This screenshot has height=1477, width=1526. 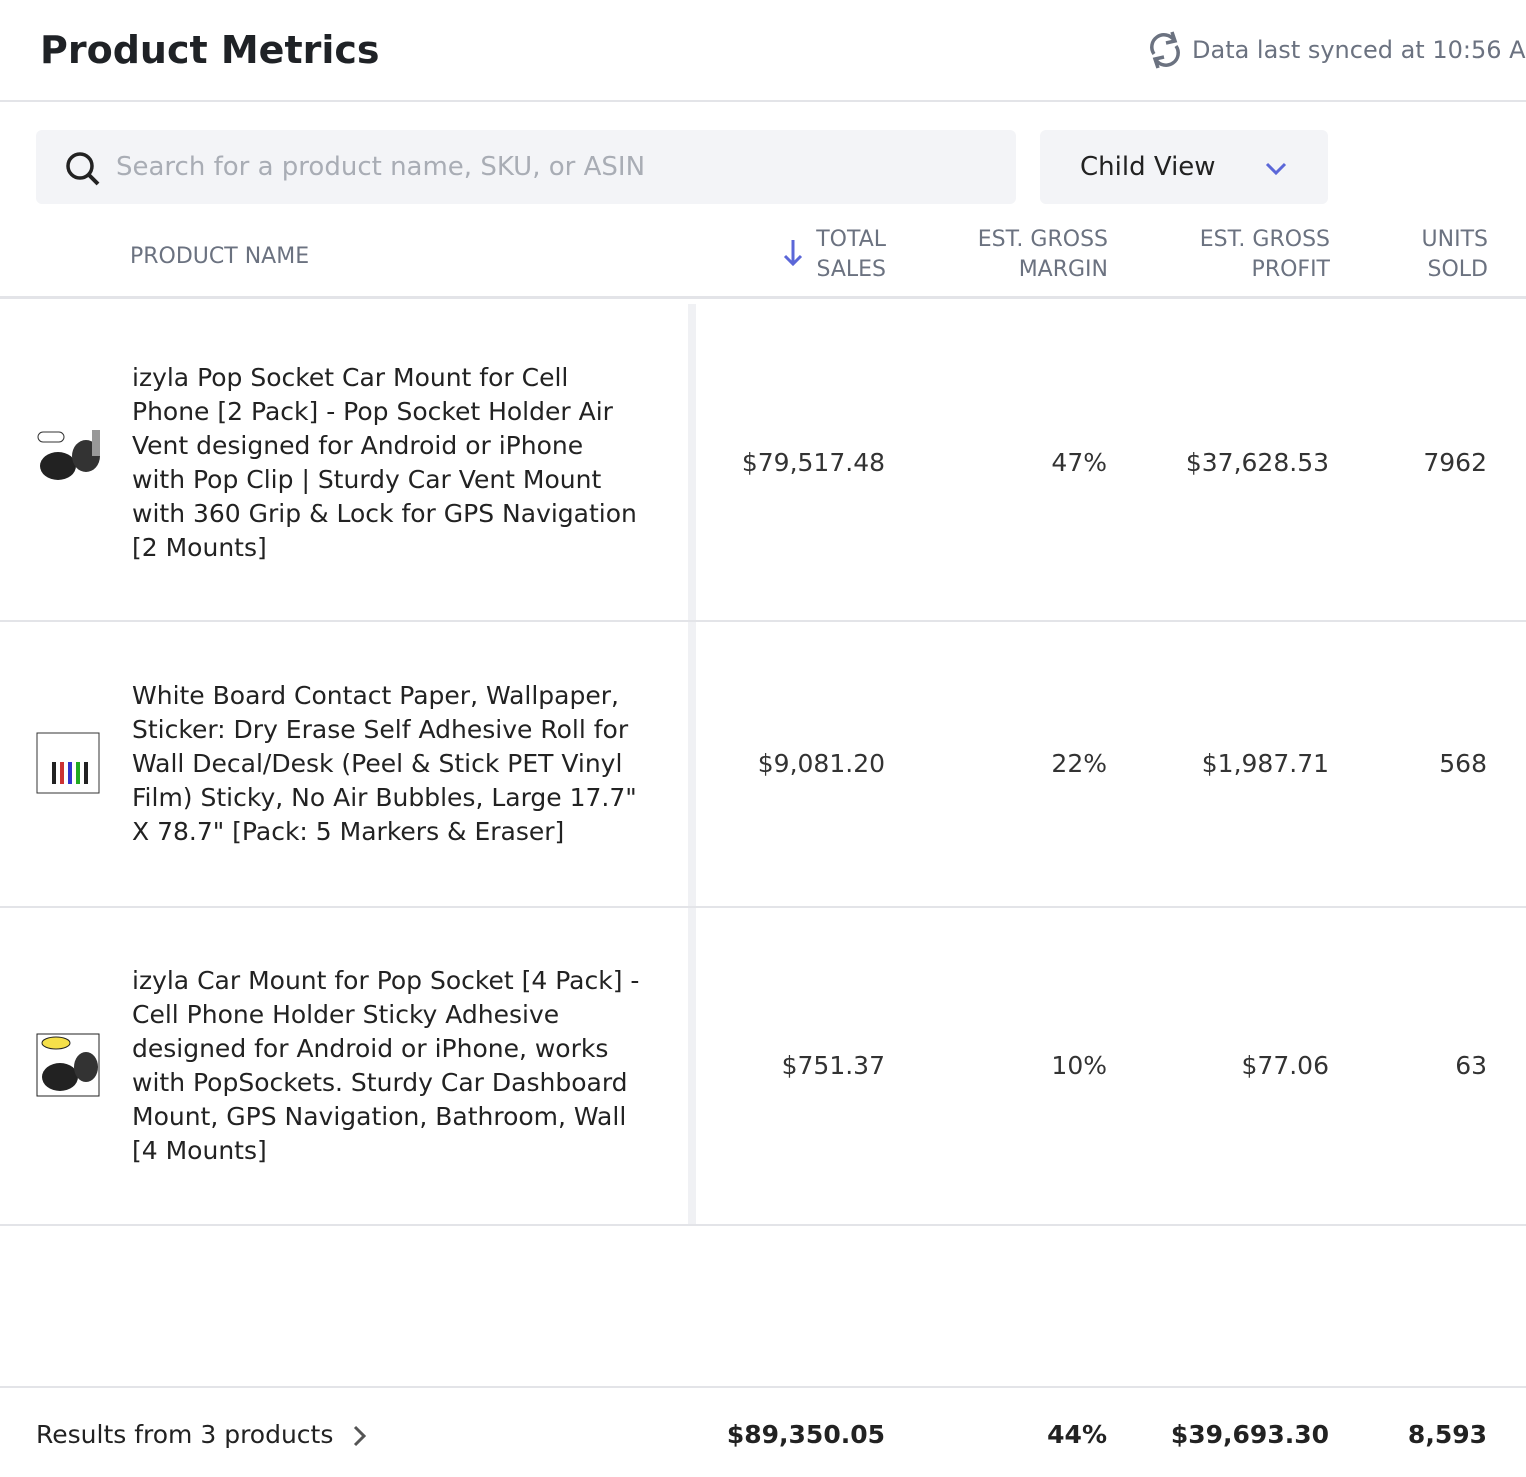 I want to click on gross-margin: 10%, so click(x=1079, y=1065).